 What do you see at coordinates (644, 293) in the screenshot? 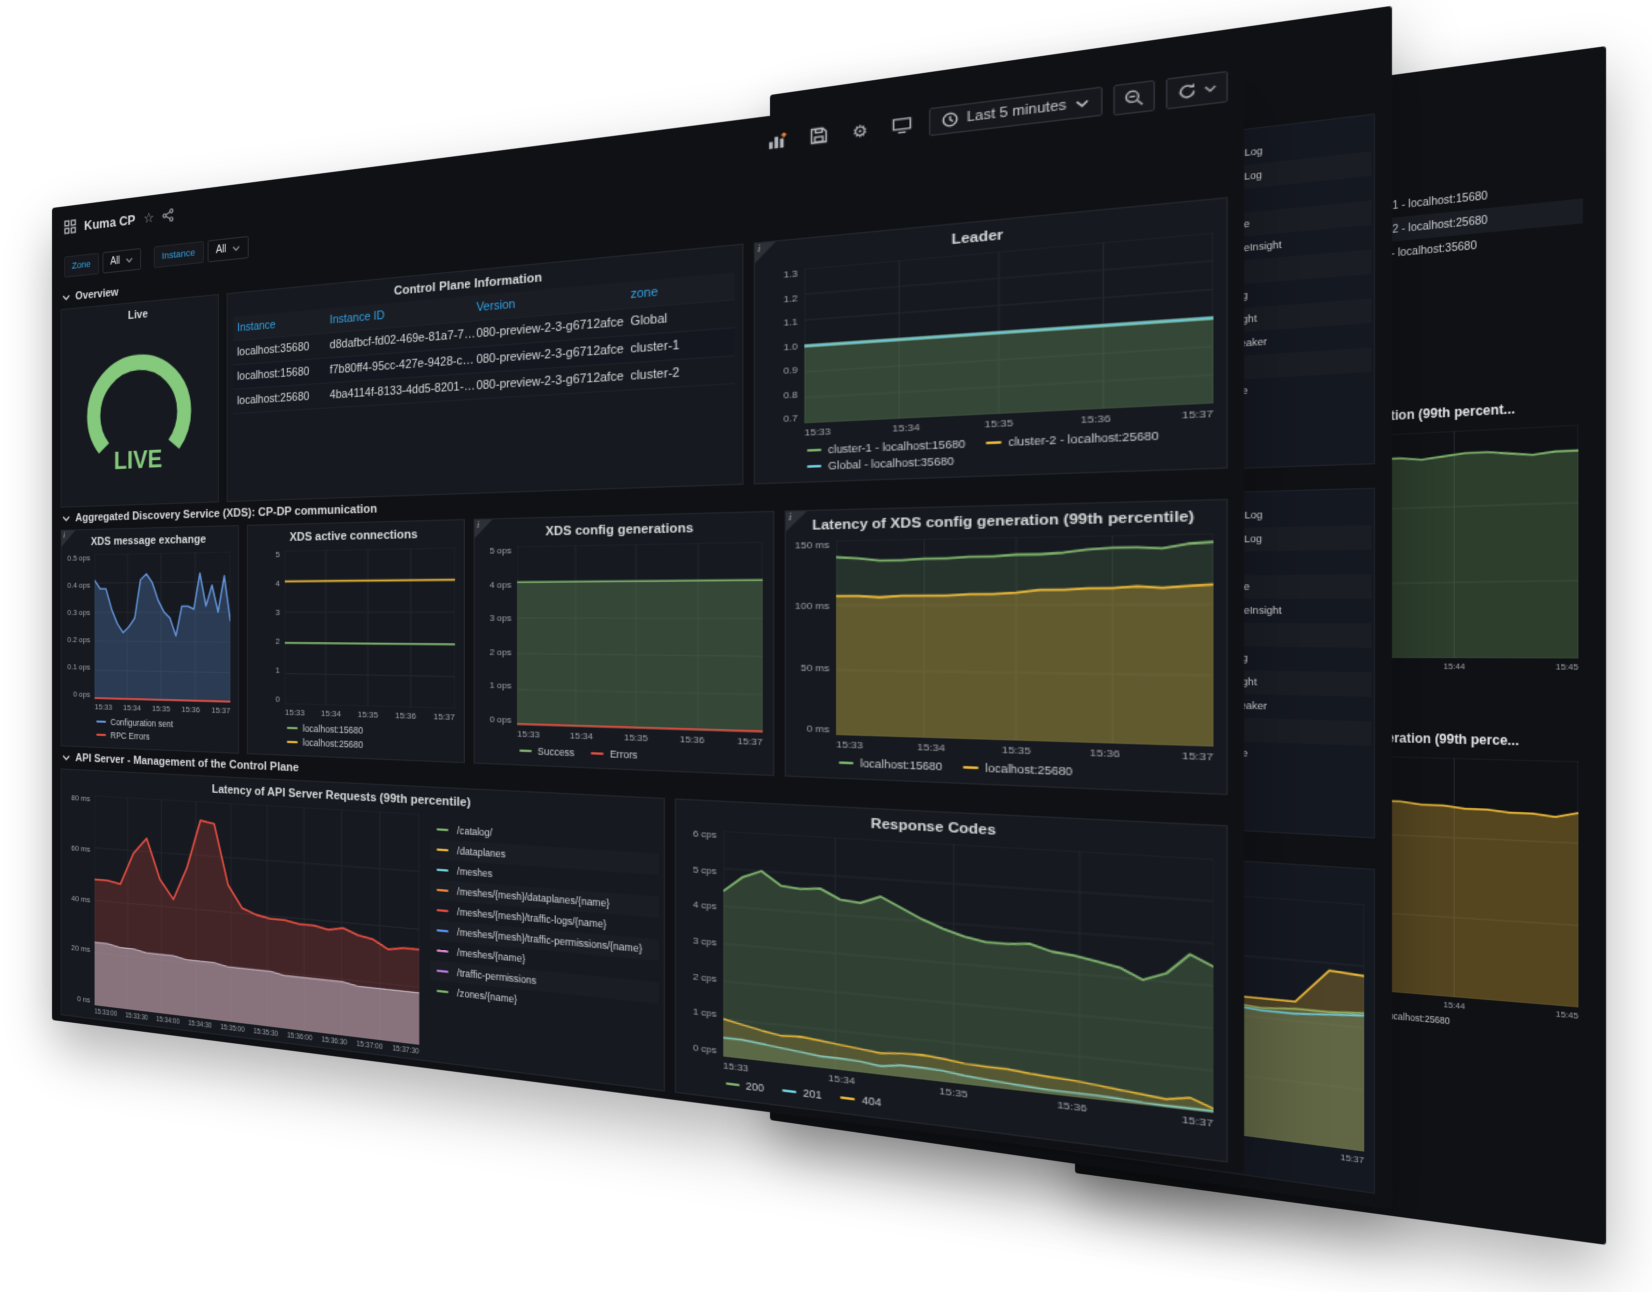
I see `column-header: zone` at bounding box center [644, 293].